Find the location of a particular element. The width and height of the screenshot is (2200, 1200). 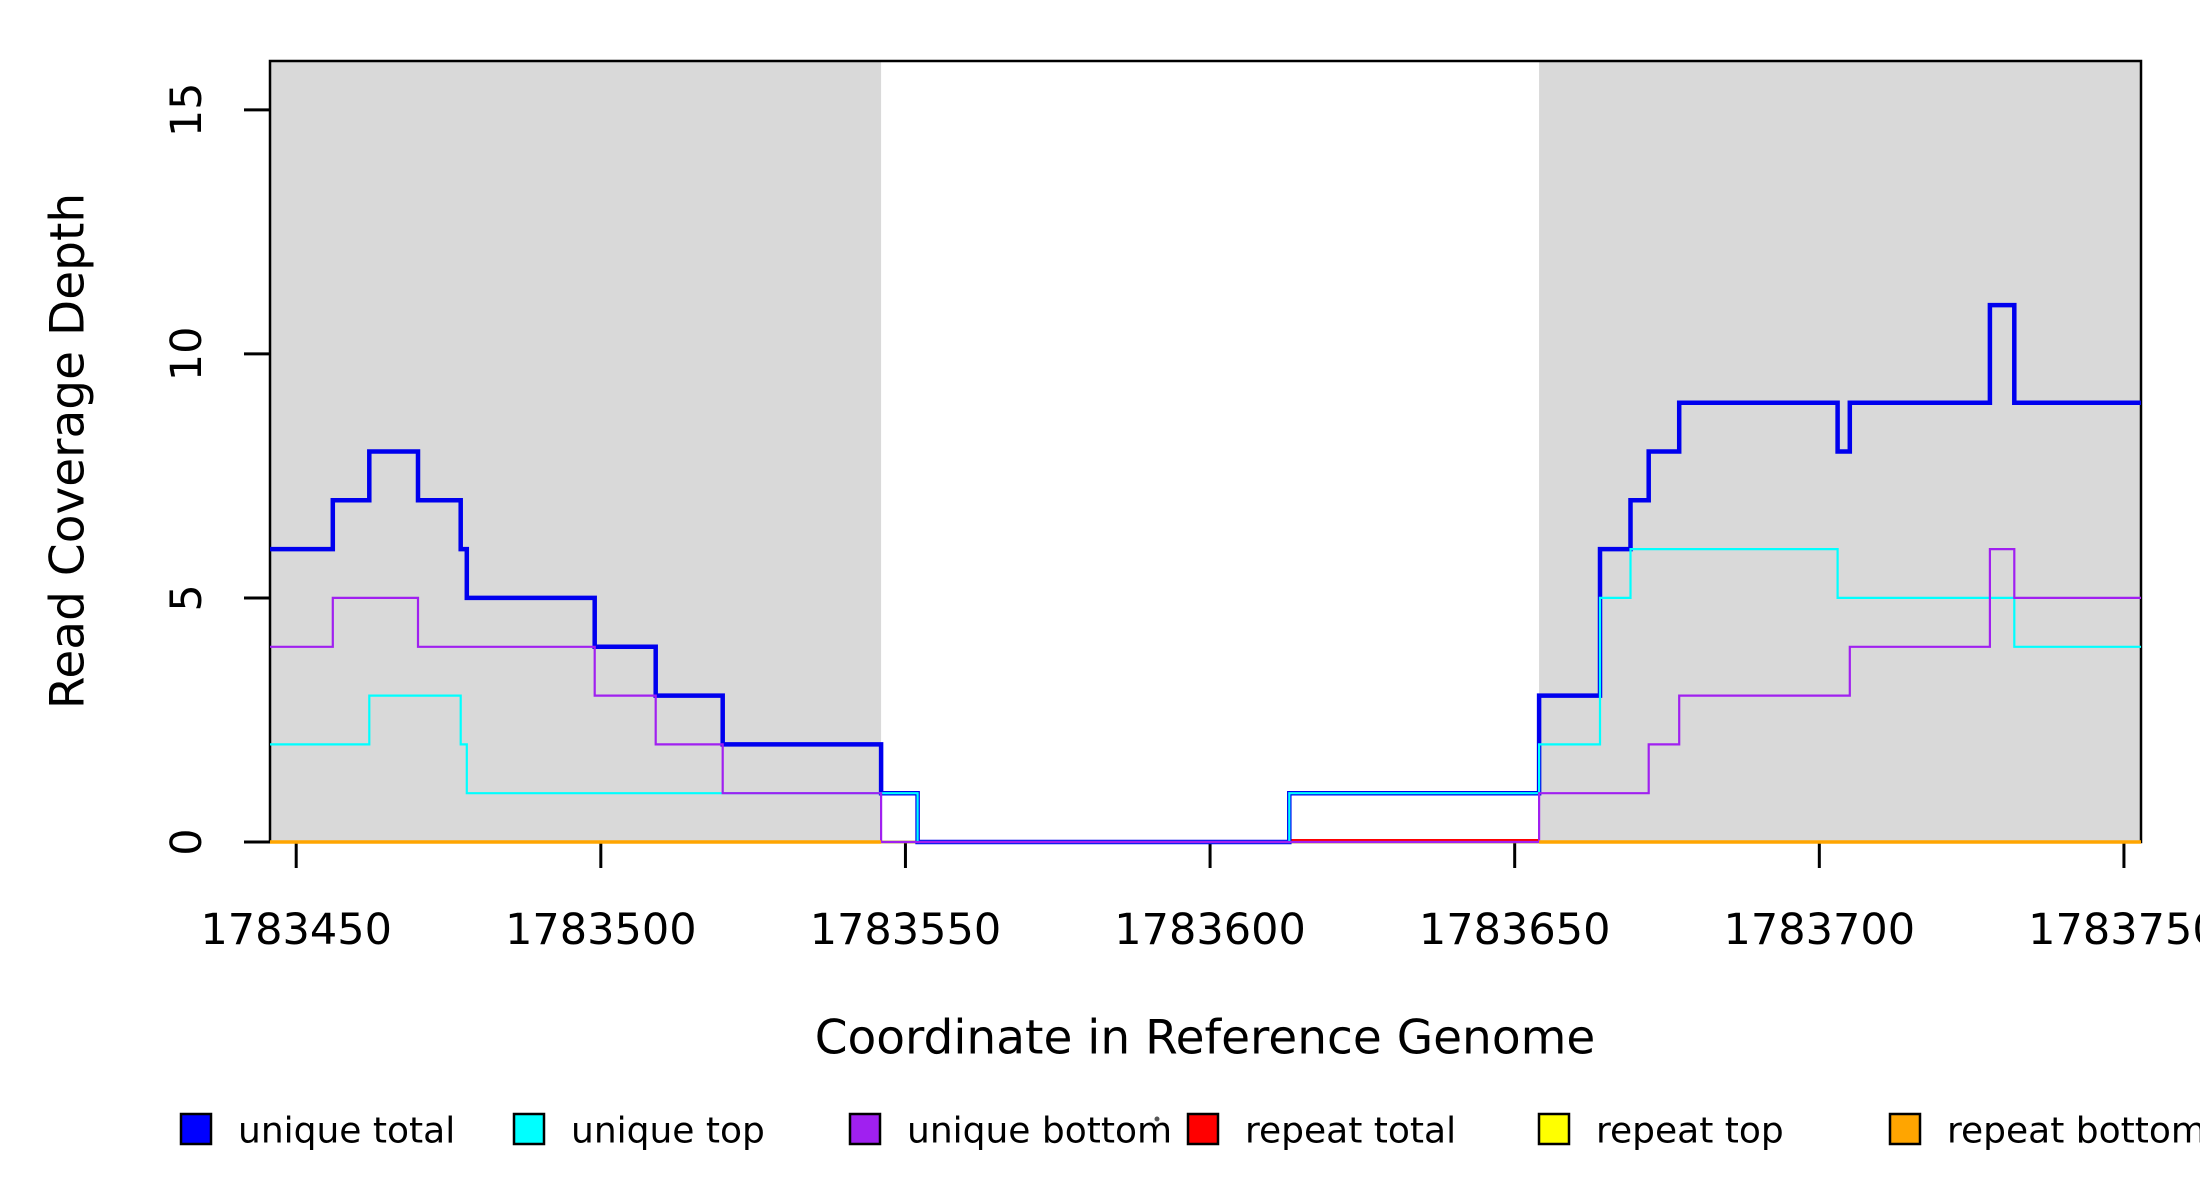

legend-item-repeat-total: repeat total is located at coordinates (1321, 1131).